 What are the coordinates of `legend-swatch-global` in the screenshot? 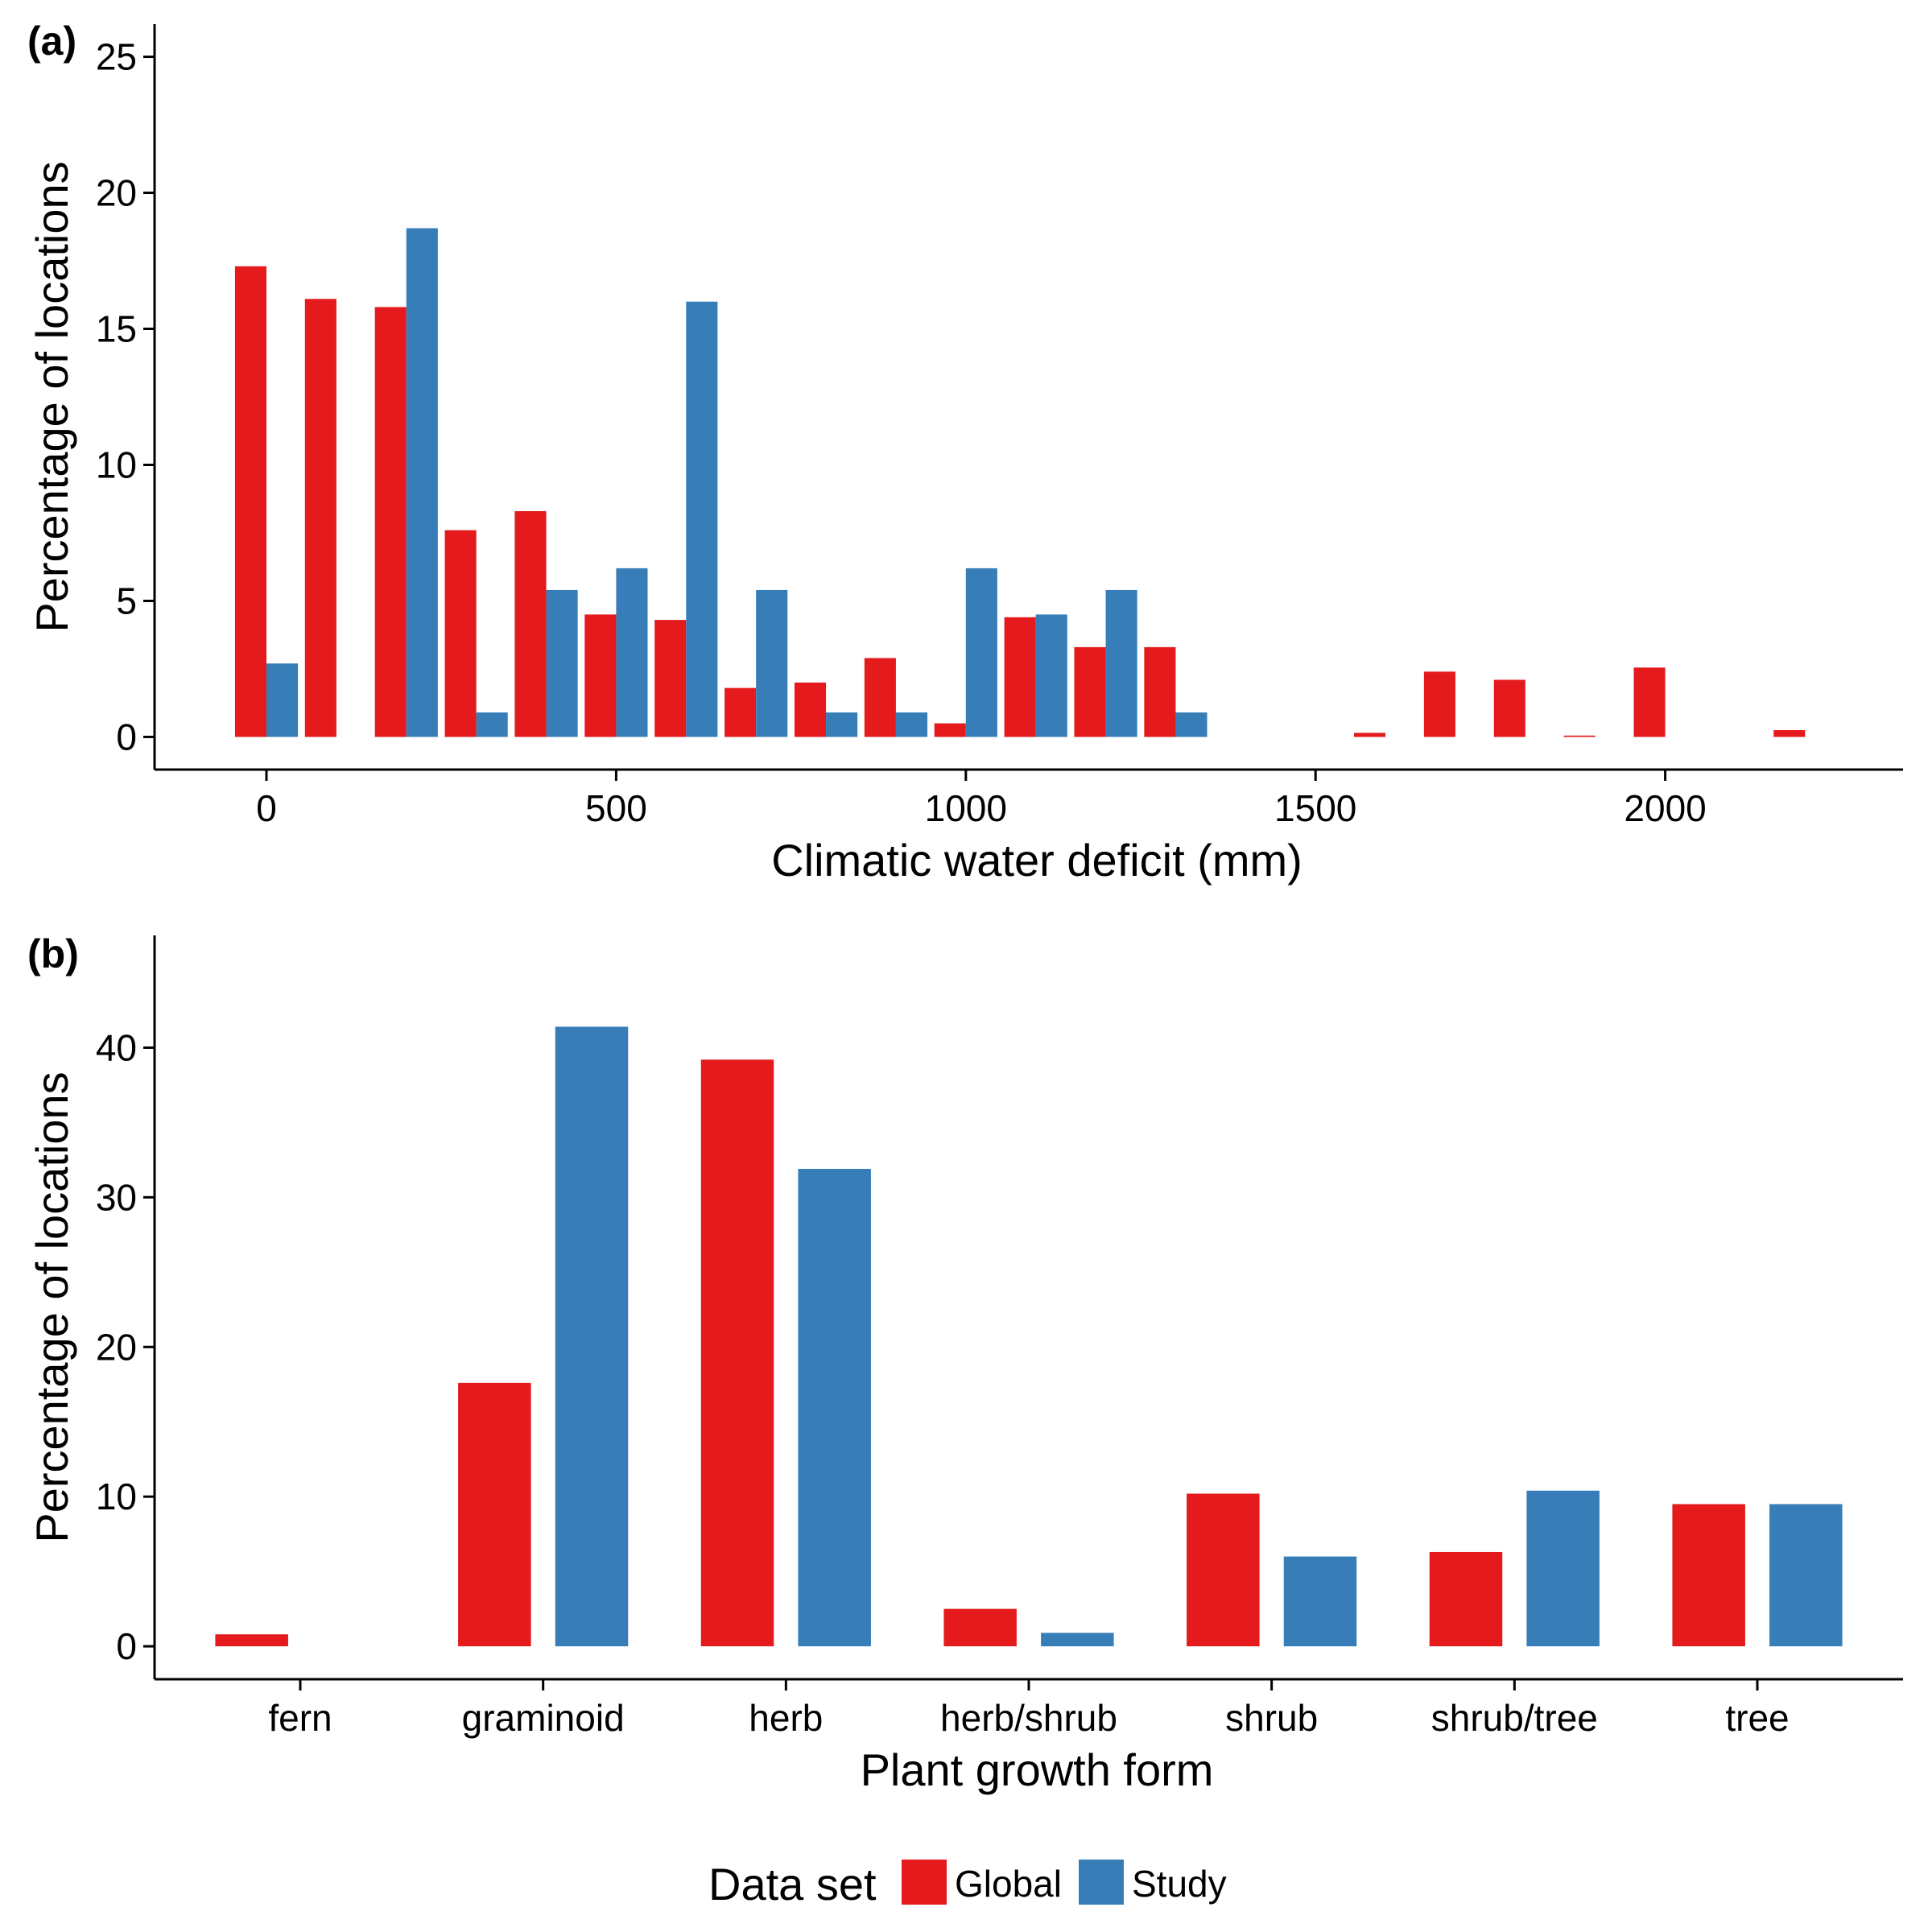 It's located at (925, 1882).